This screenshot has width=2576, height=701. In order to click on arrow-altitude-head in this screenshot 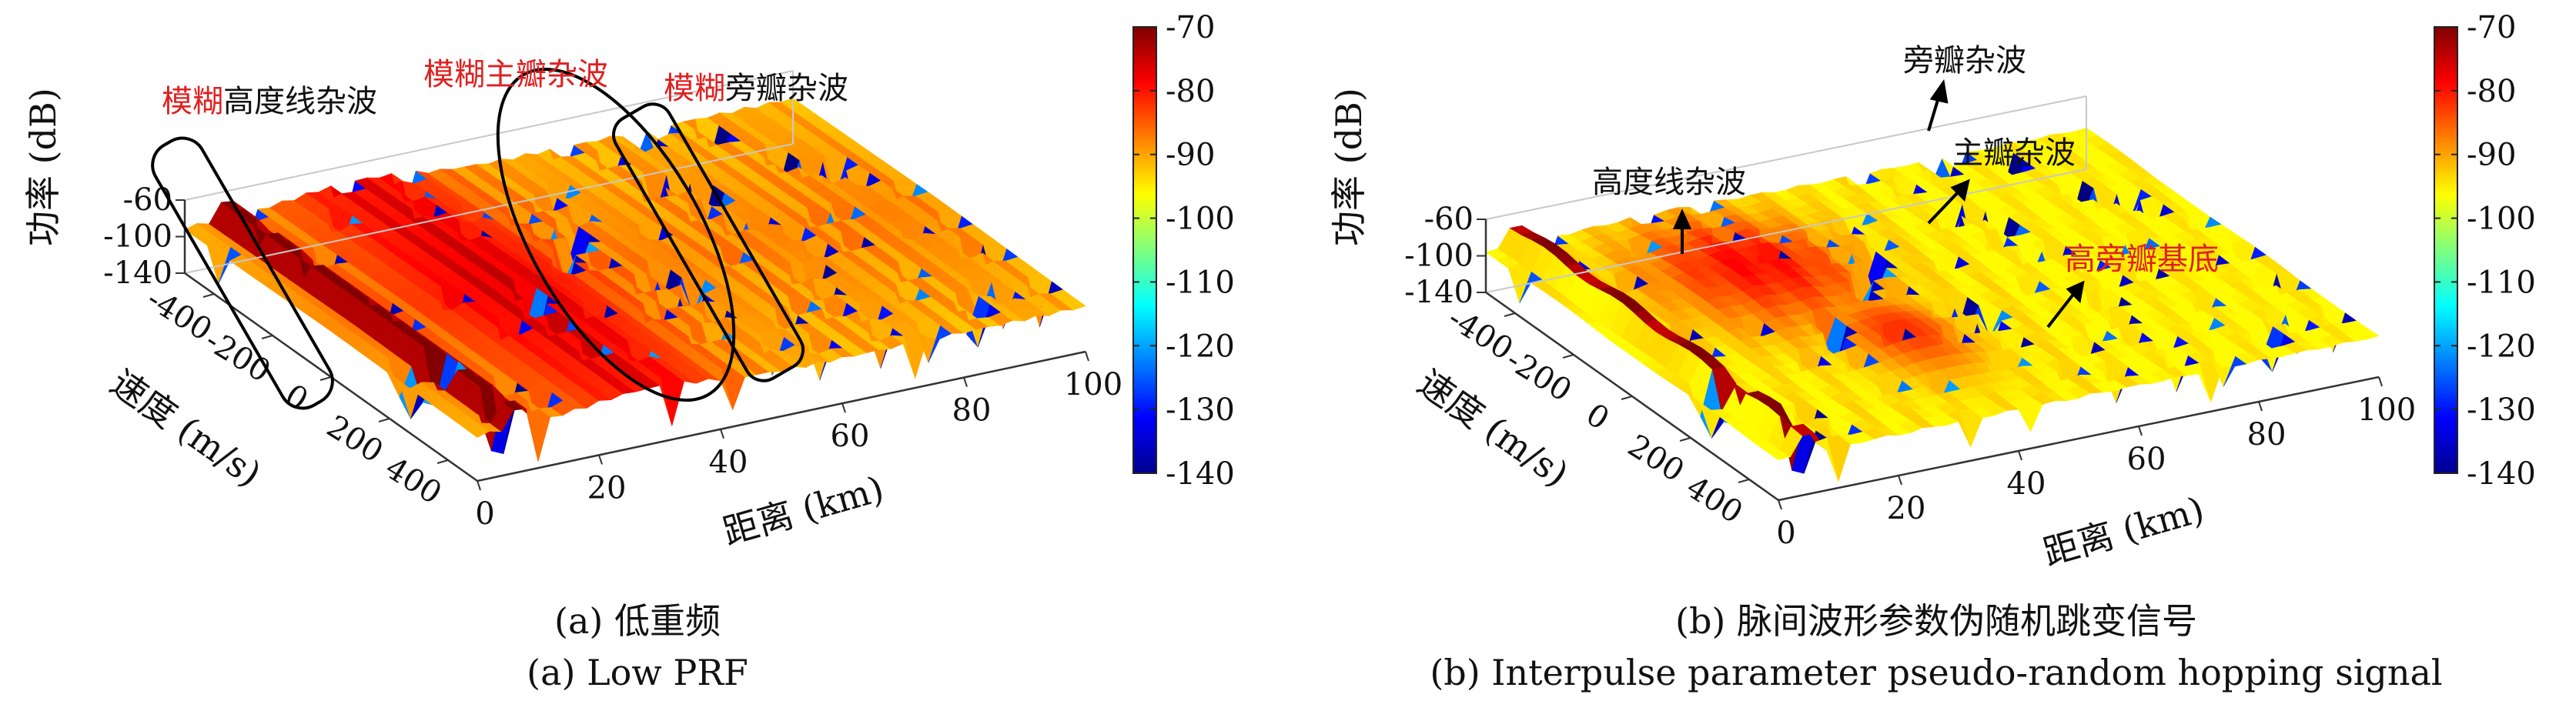, I will do `click(1682, 219)`.